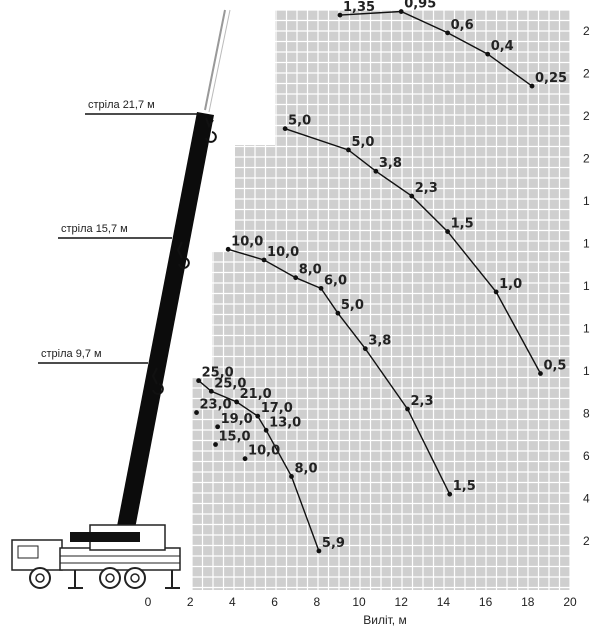  I want to click on data-label: 1,0, so click(510, 284).